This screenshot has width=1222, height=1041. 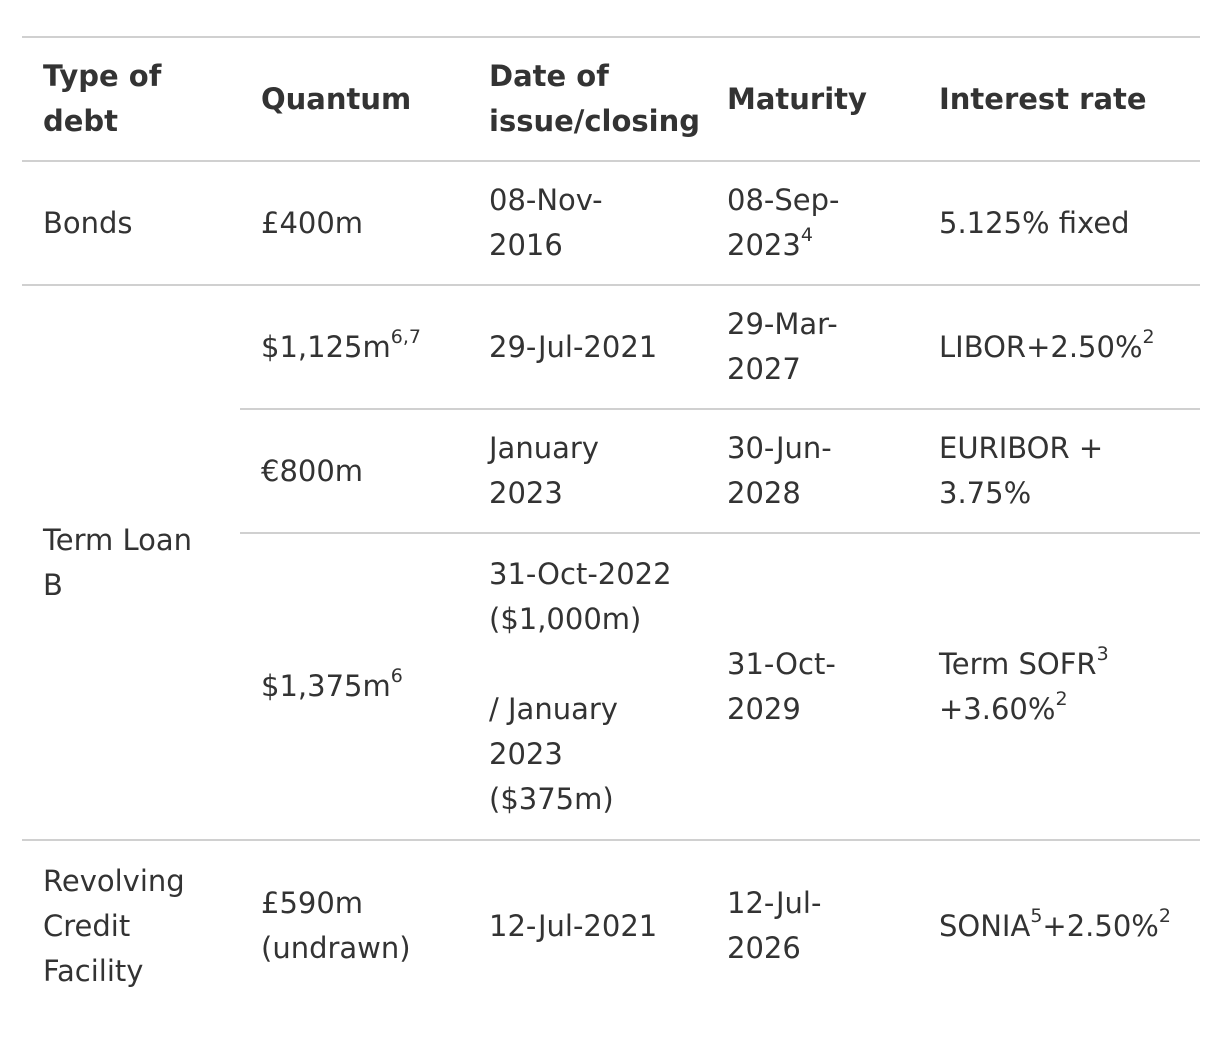 What do you see at coordinates (396, 676) in the screenshot?
I see `footnote-marker: 6` at bounding box center [396, 676].